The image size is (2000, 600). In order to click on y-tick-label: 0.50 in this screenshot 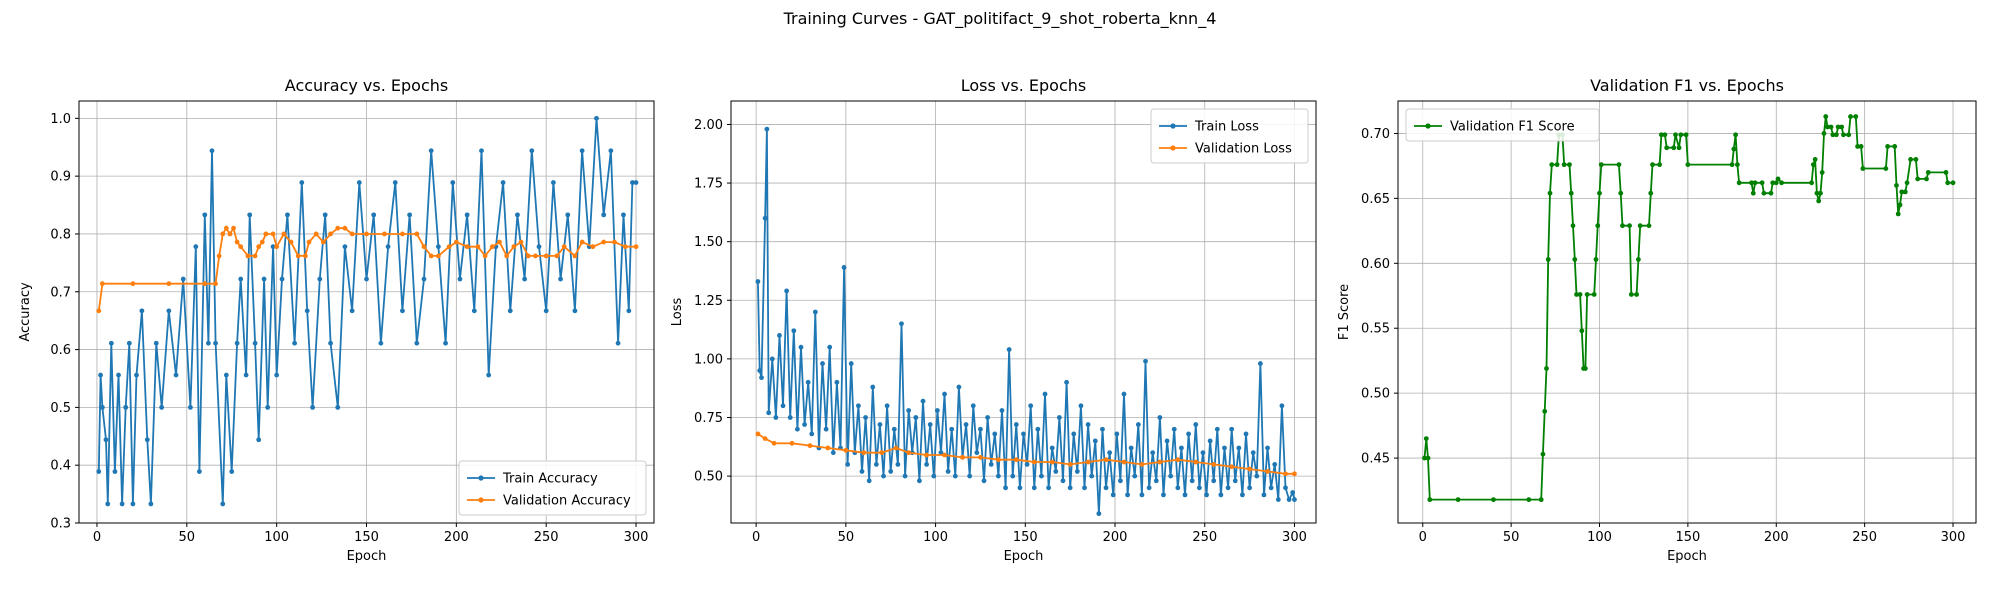, I will do `click(1375, 394)`.